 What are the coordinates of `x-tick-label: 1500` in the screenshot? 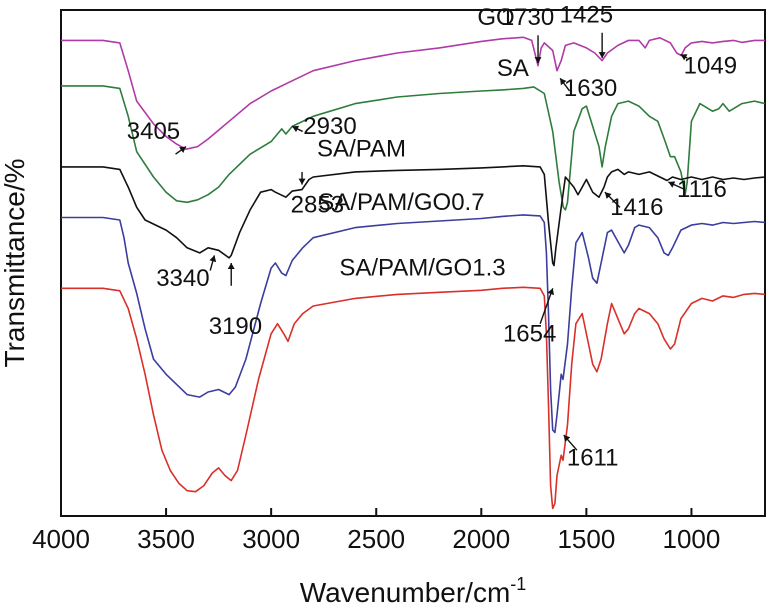 It's located at (586, 539).